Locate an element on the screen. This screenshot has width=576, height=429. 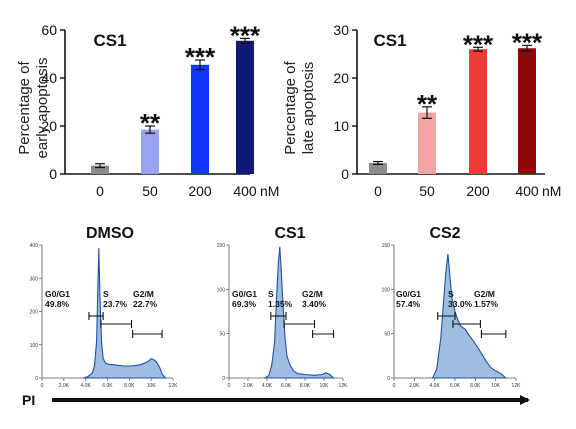
histogram-title: CS2 is located at coordinates (444, 233).